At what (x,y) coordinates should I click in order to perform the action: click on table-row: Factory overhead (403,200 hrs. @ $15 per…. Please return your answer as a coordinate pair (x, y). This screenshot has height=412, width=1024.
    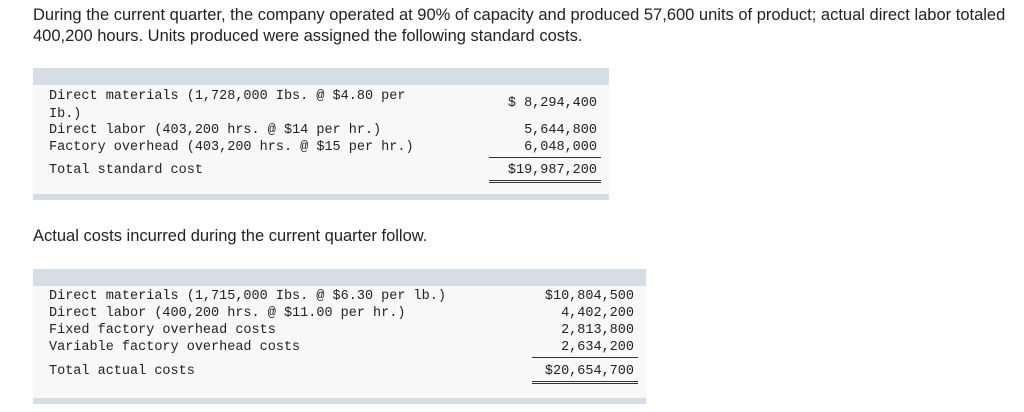
    Looking at the image, I should click on (321, 148).